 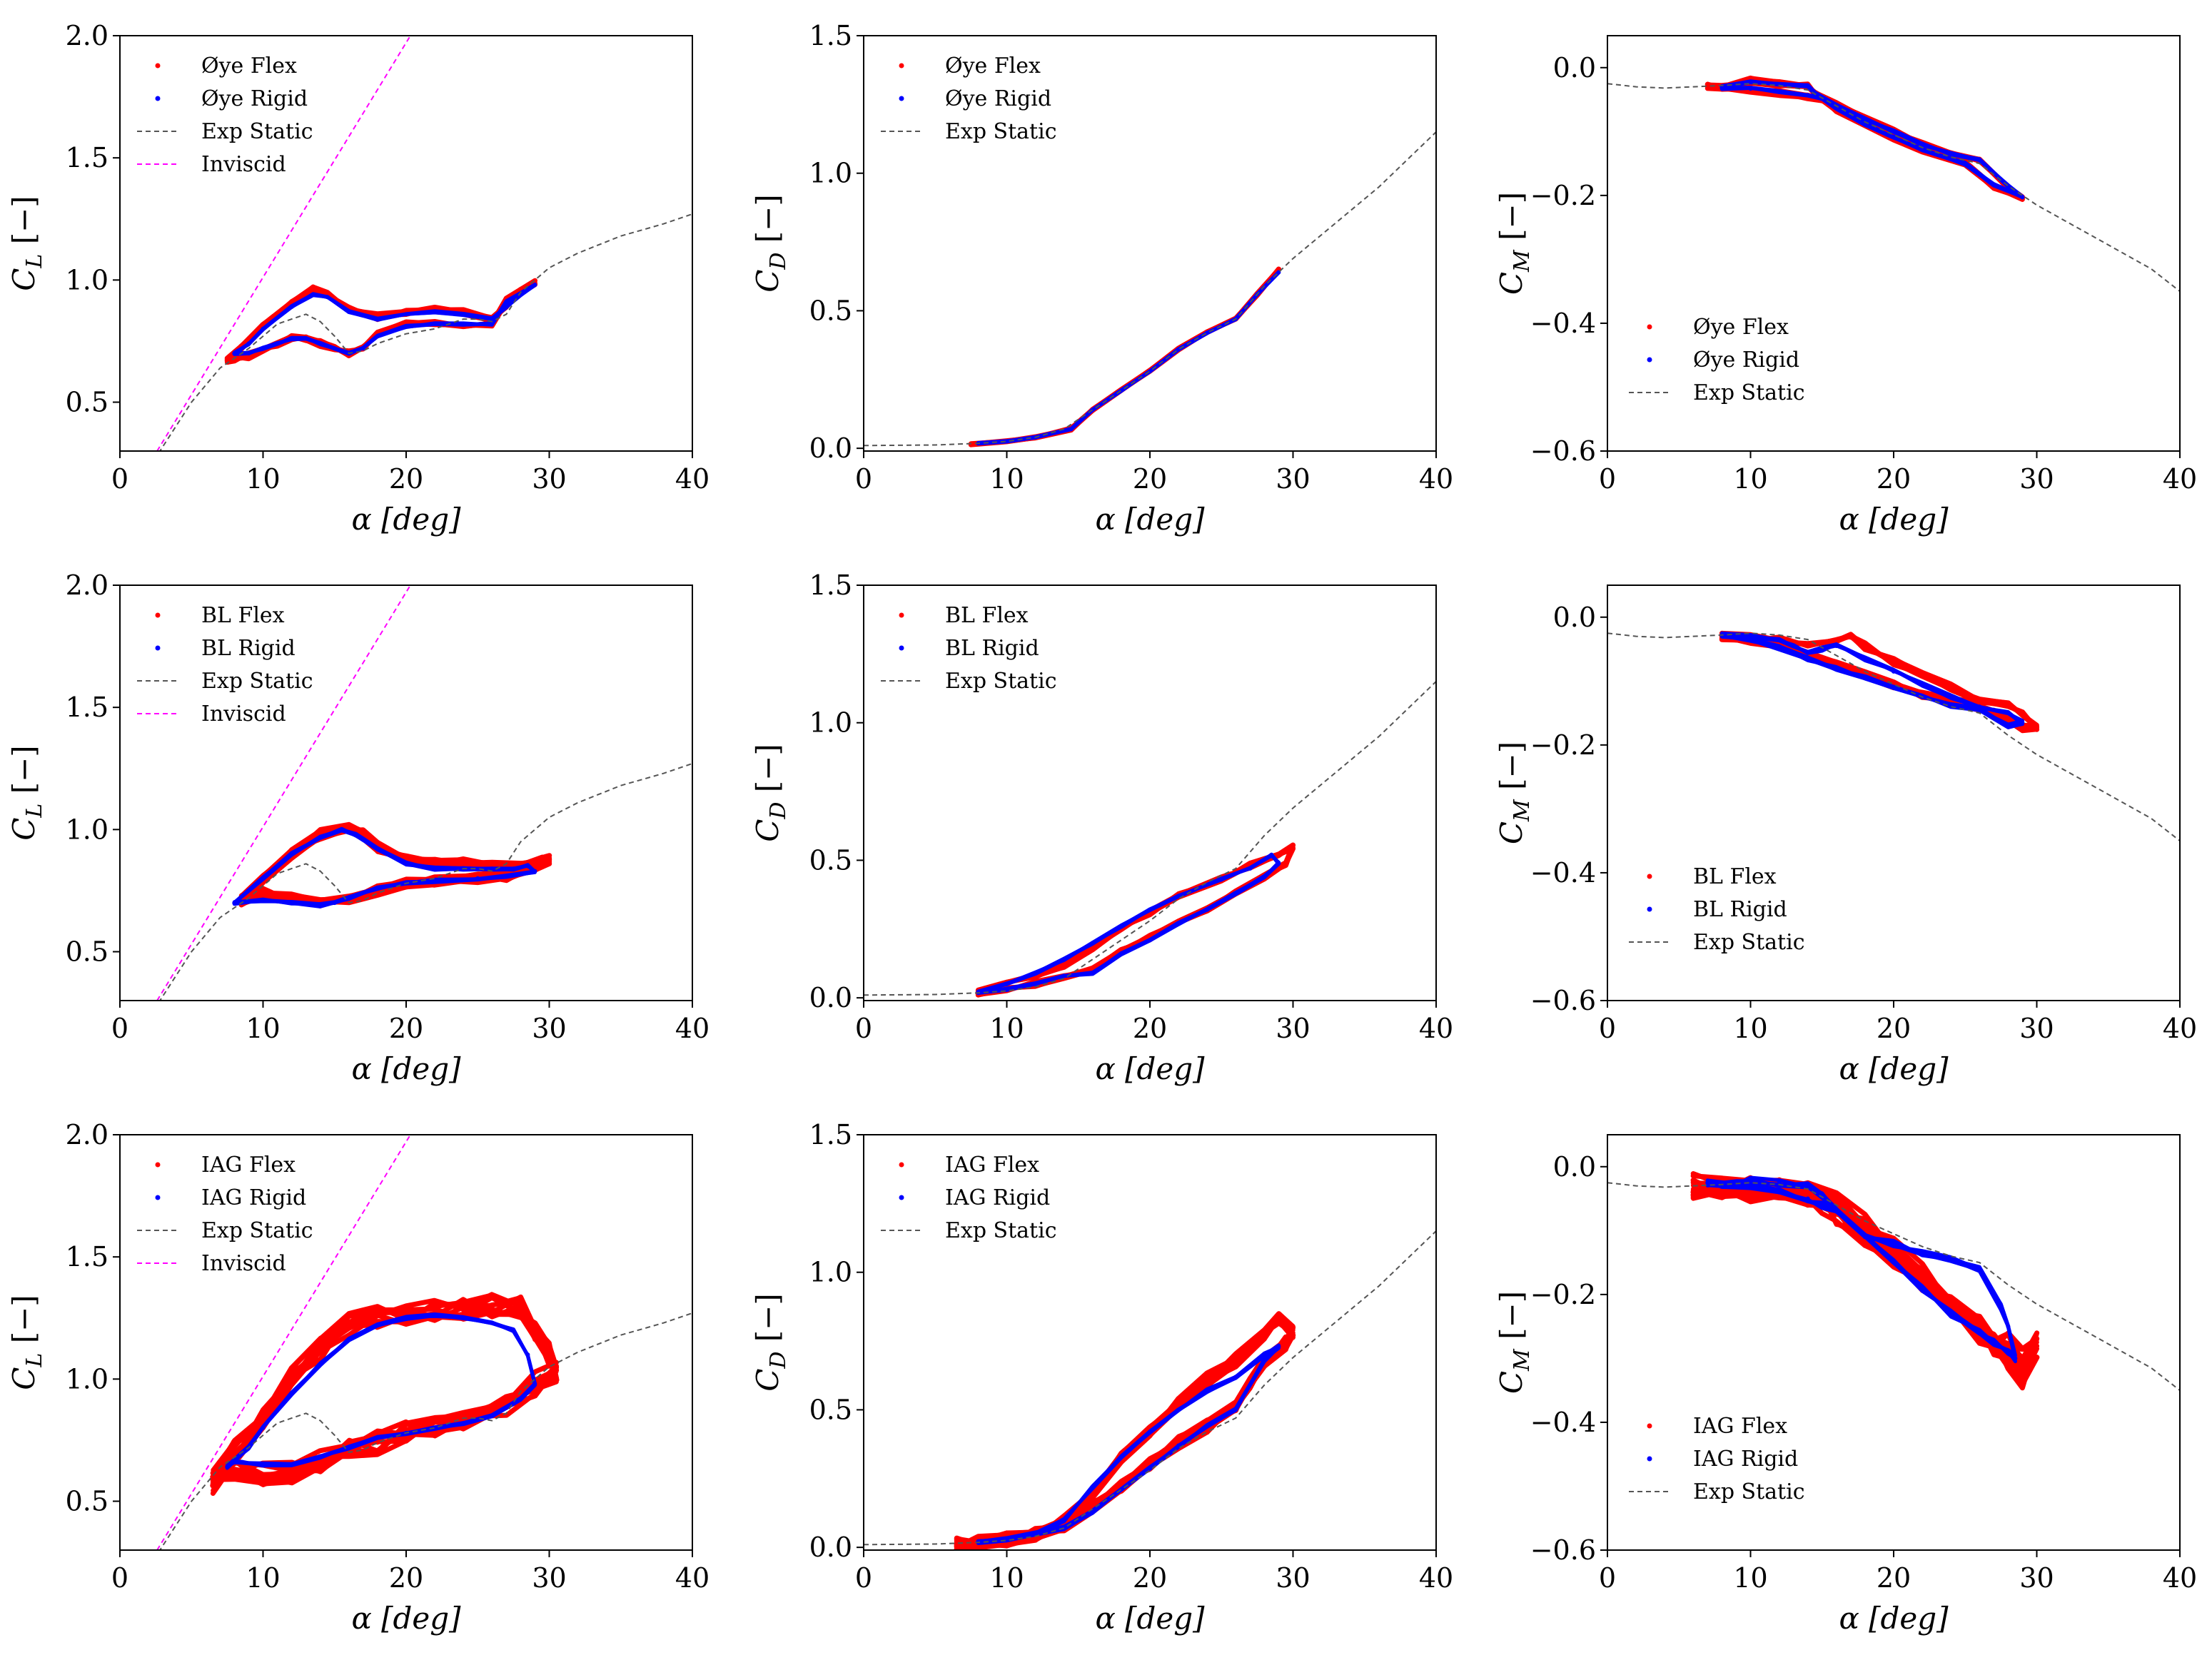 What do you see at coordinates (993, 66) in the screenshot?
I see `chart-0-1-legend-label: Øye Flex` at bounding box center [993, 66].